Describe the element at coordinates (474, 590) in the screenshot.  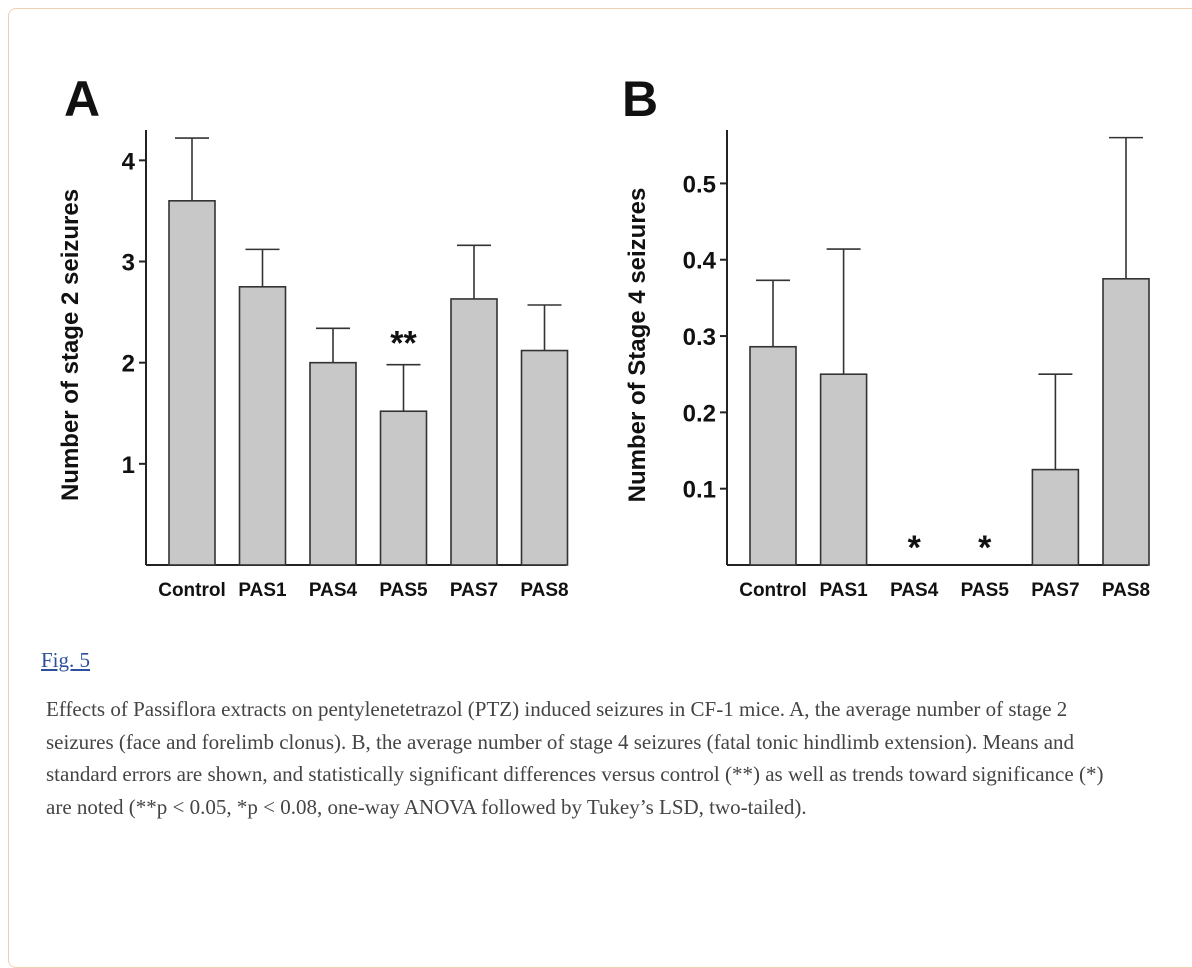
I see `x-tick-label-a: PAS7` at that location.